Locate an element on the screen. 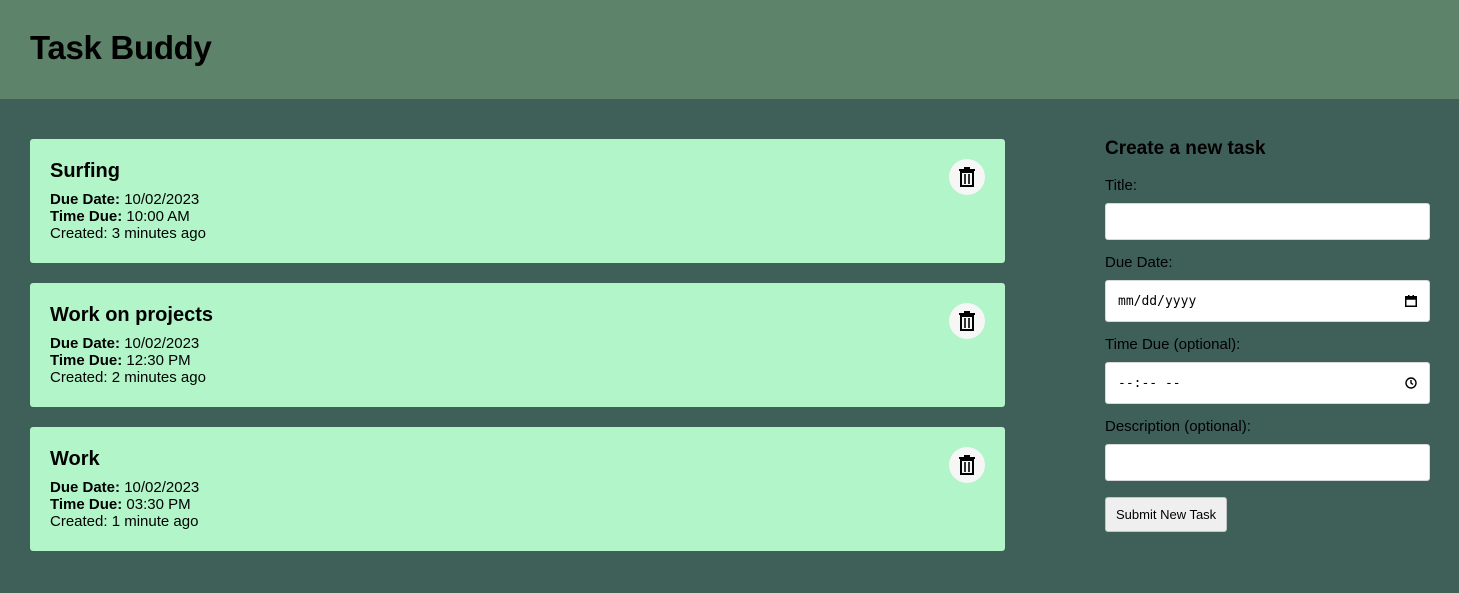  task-title: Surfing is located at coordinates (85, 171).